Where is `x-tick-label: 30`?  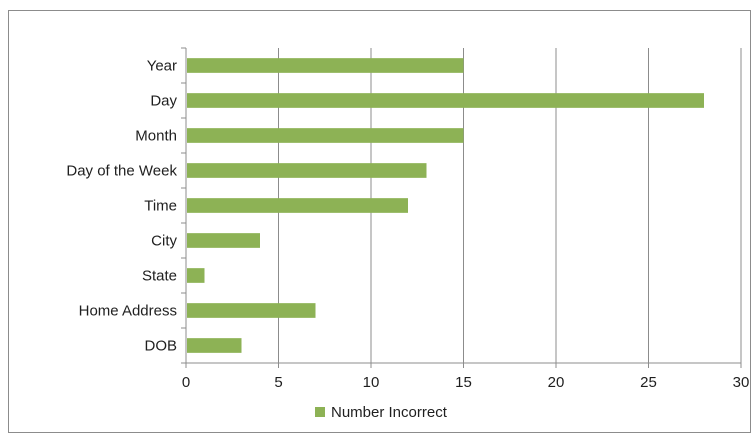 x-tick-label: 30 is located at coordinates (741, 382).